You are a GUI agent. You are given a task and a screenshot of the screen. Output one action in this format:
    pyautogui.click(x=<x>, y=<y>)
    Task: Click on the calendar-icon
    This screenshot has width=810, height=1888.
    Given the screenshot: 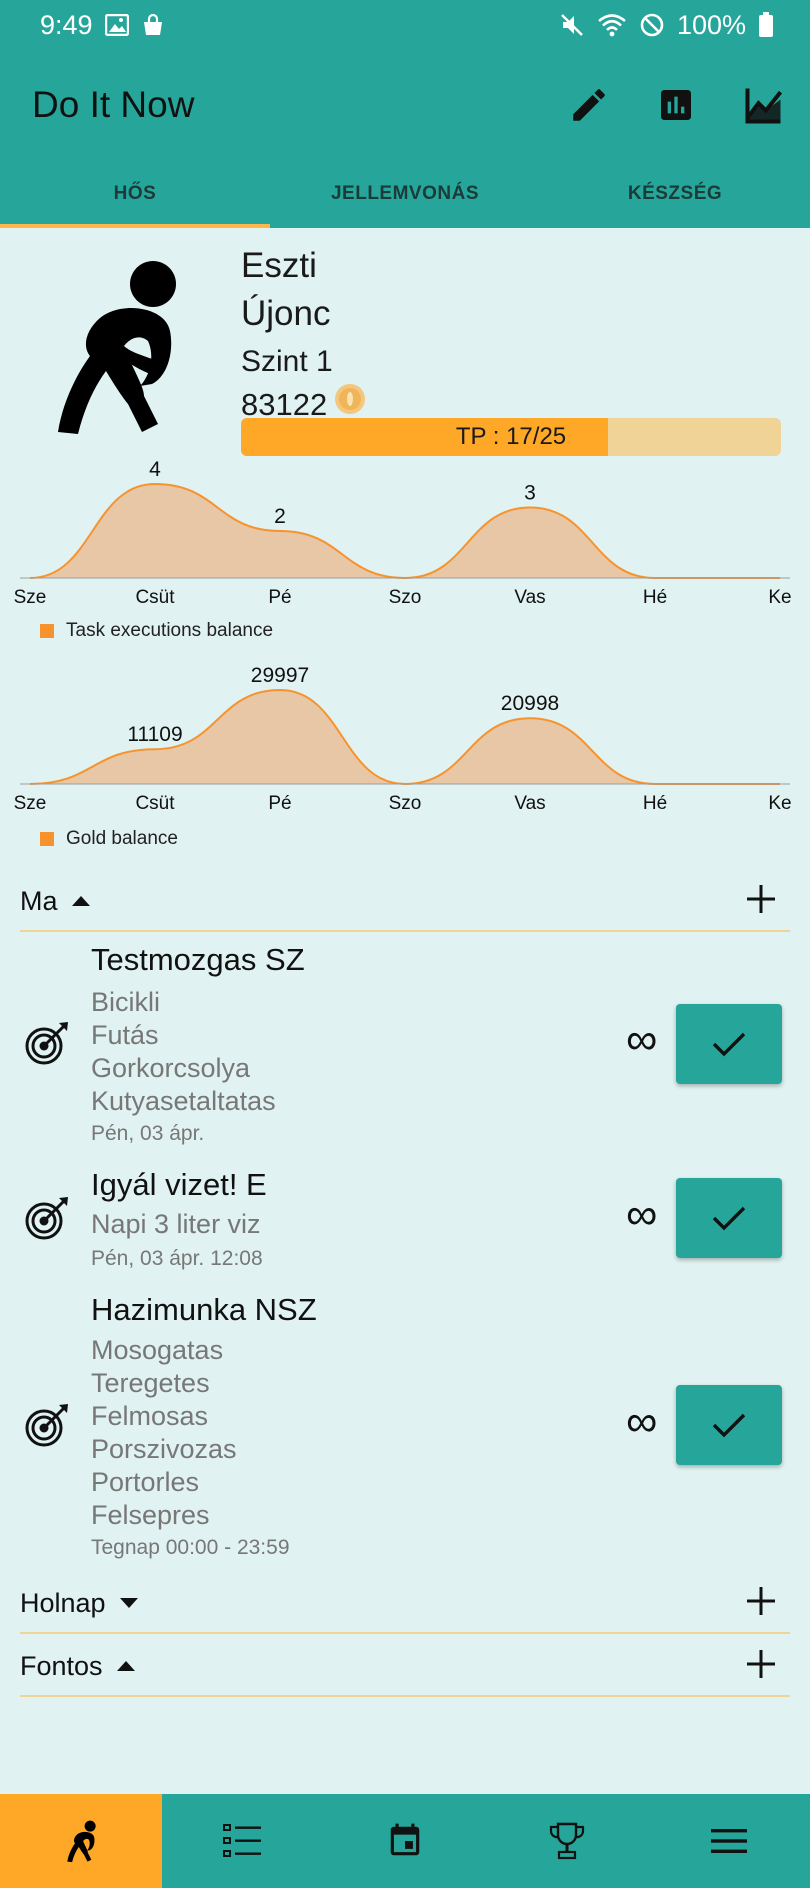 What is the action you would take?
    pyautogui.click(x=405, y=1839)
    